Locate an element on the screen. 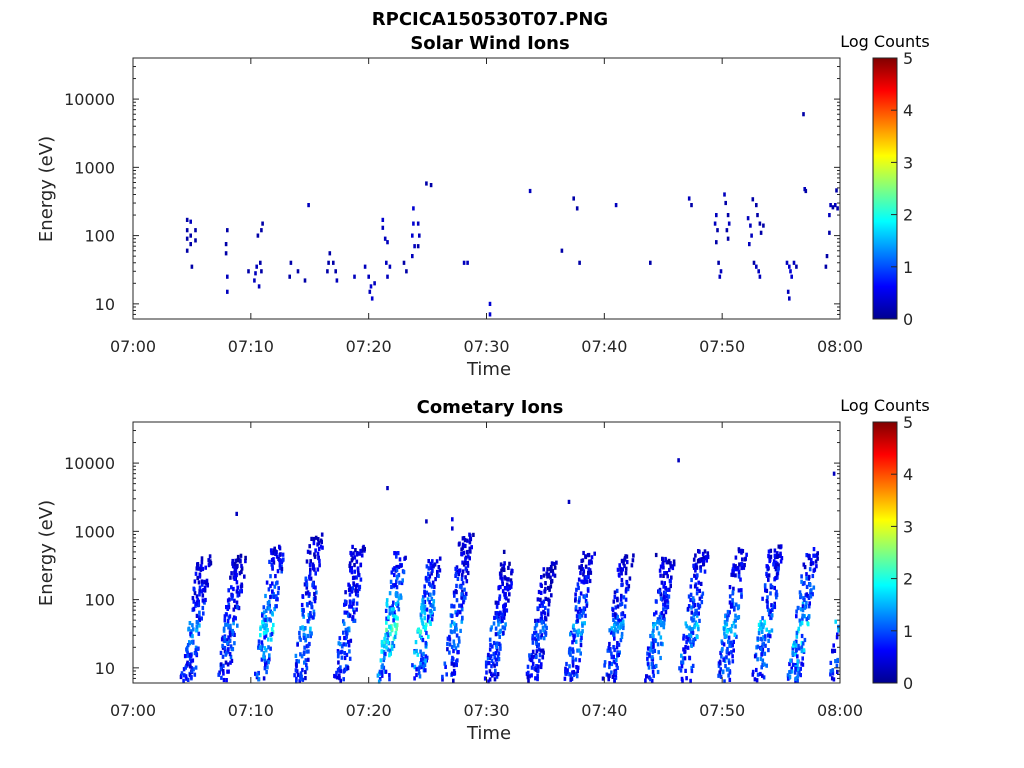 Image resolution: width=1024 pixels, height=768 pixels. panel-title-cometary: Cometary Ions is located at coordinates (490, 407).